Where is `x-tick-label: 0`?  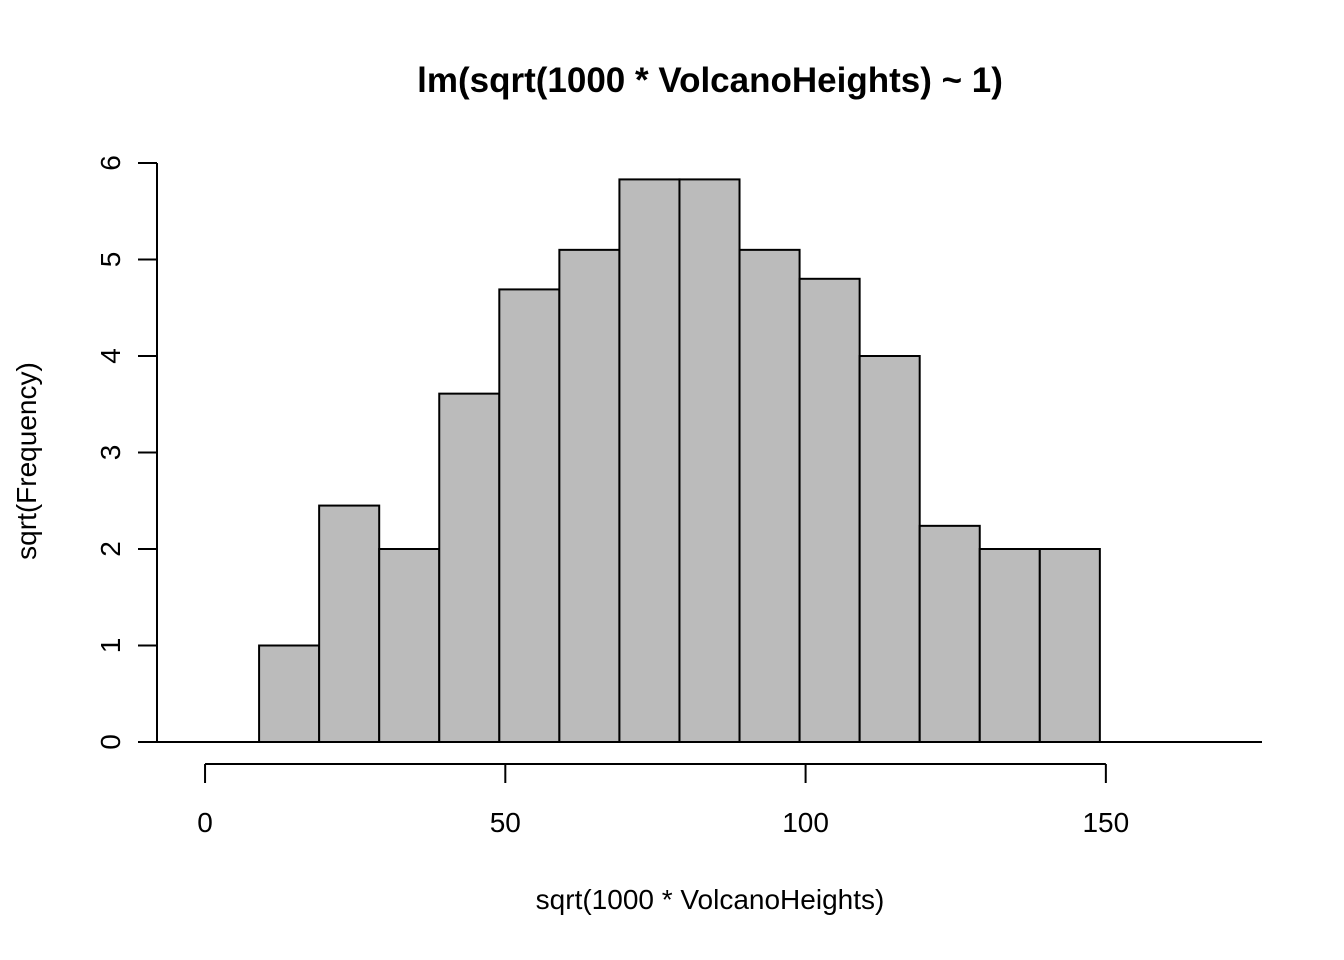 x-tick-label: 0 is located at coordinates (205, 822).